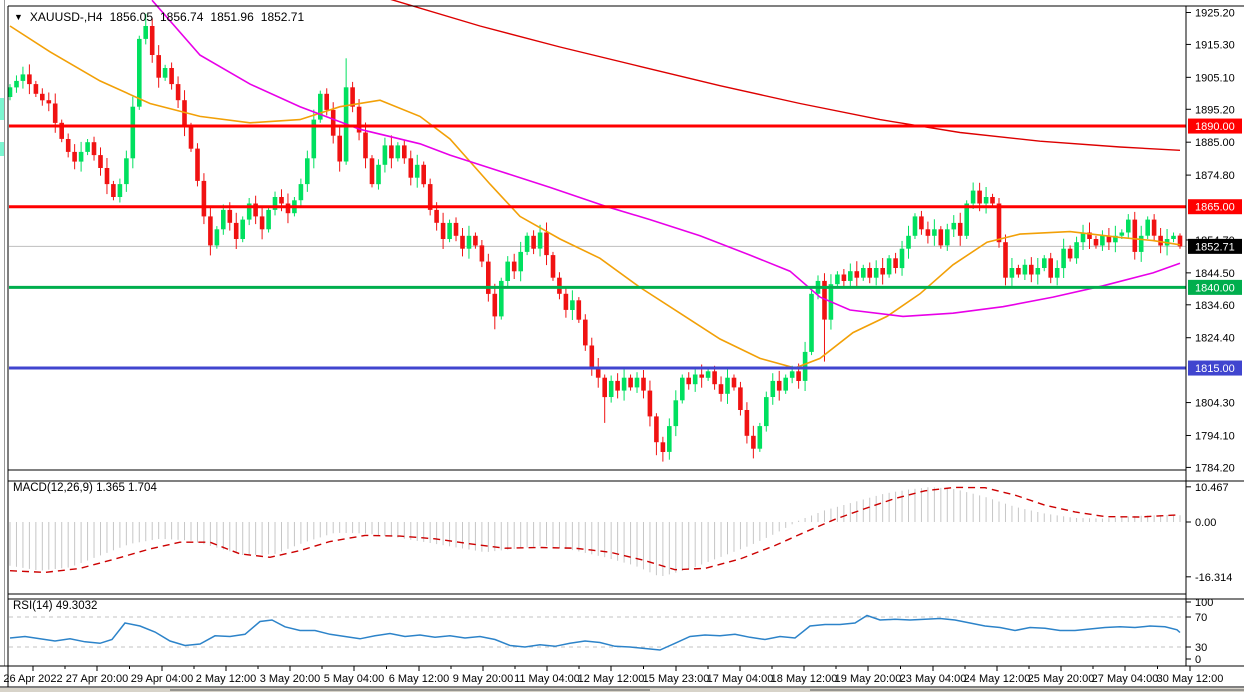 The width and height of the screenshot is (1244, 692). What do you see at coordinates (2, 109) in the screenshot?
I see `left-strip-marker` at bounding box center [2, 109].